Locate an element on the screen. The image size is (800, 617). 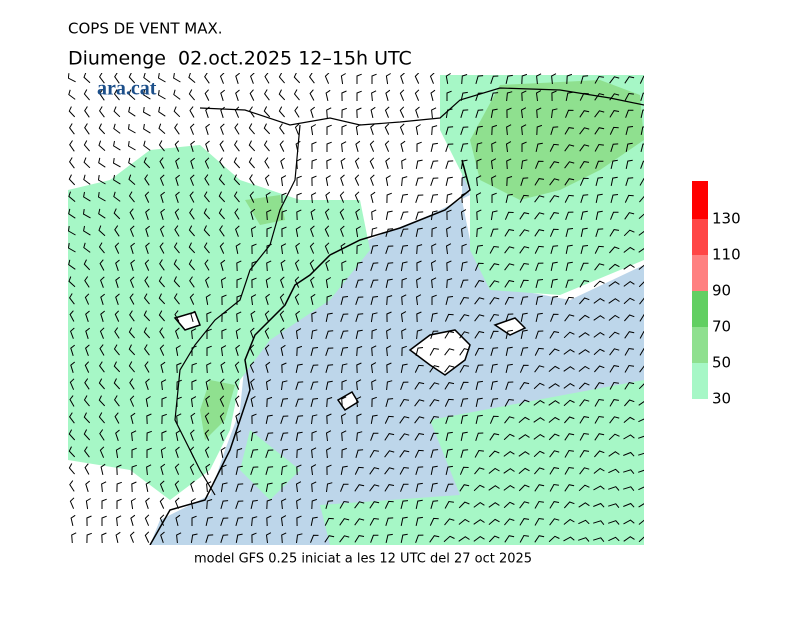
colorbar: 30 50 70 90 110 130 is located at coordinates (716, 294).